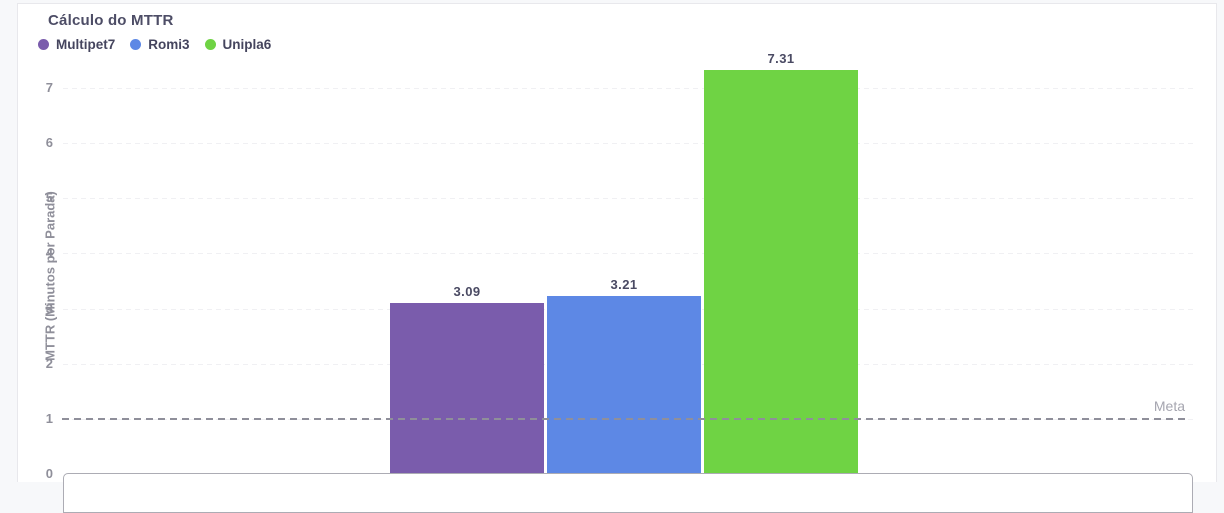  Describe the element at coordinates (49, 418) in the screenshot. I see `y-tick-label: 1` at that location.